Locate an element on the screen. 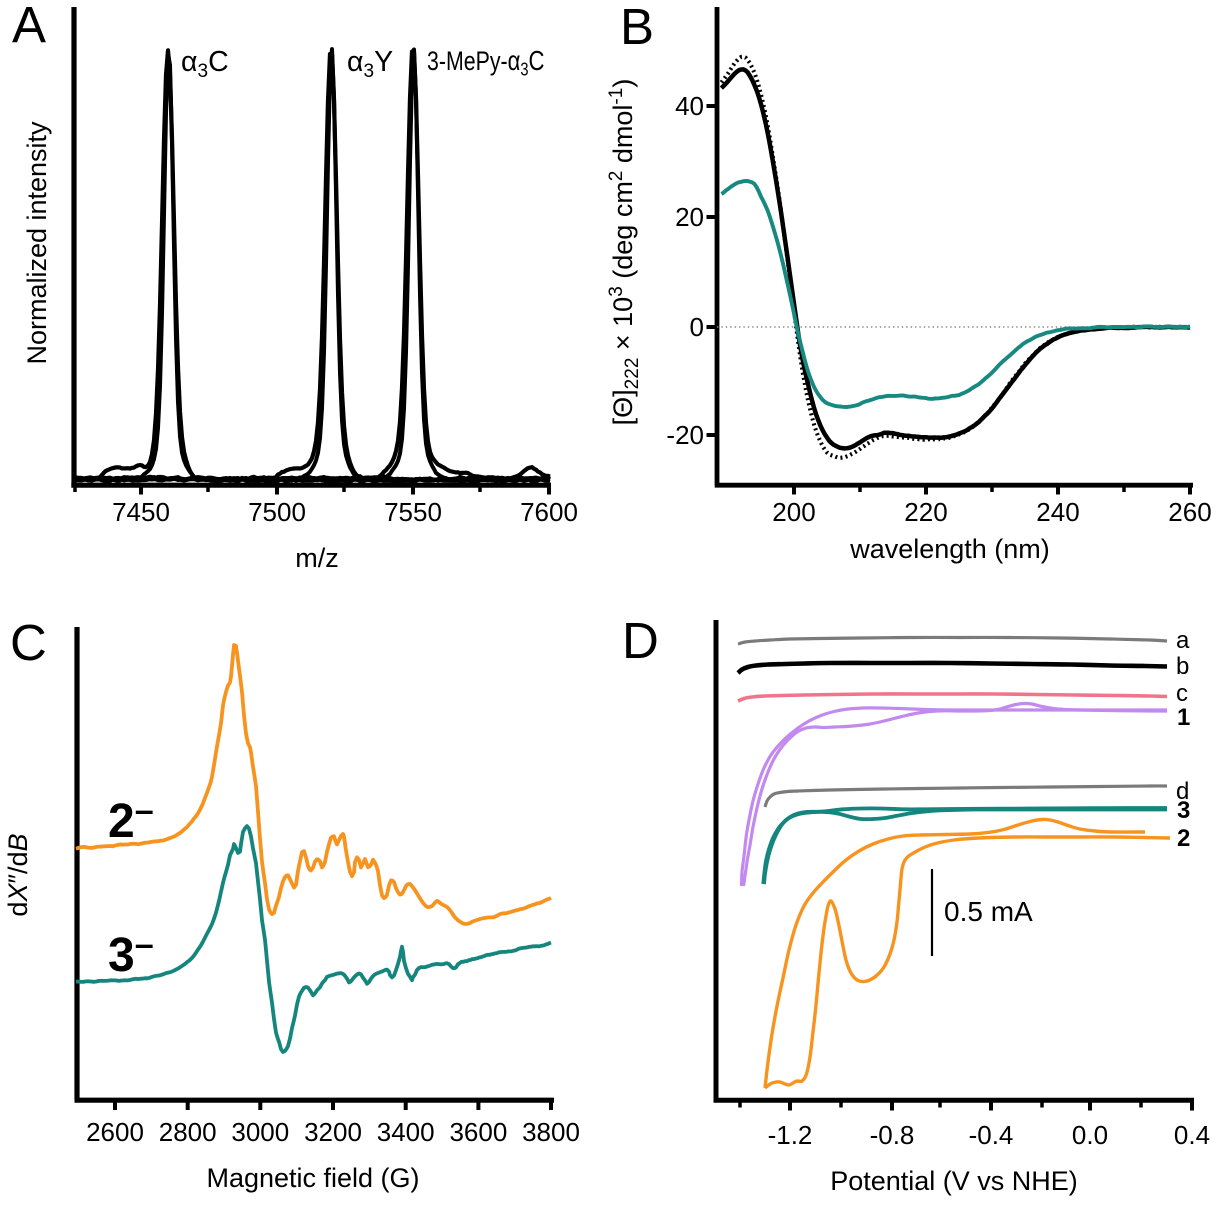 This screenshot has width=1217, height=1208. svg-text: 2600 is located at coordinates (115, 1132).